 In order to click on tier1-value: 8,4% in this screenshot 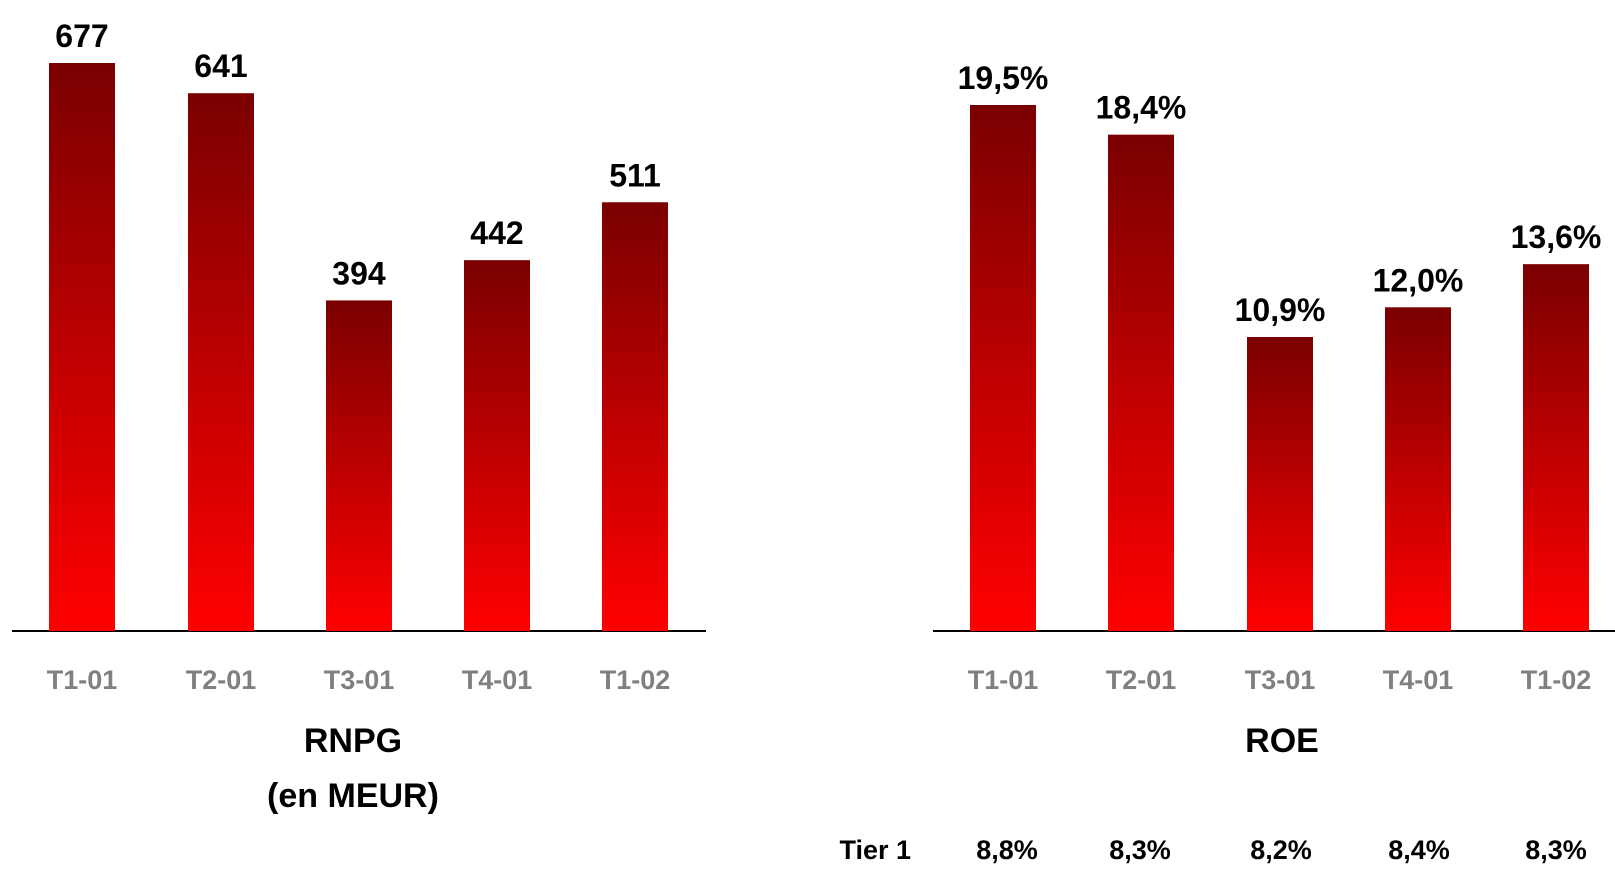, I will do `click(1419, 850)`.